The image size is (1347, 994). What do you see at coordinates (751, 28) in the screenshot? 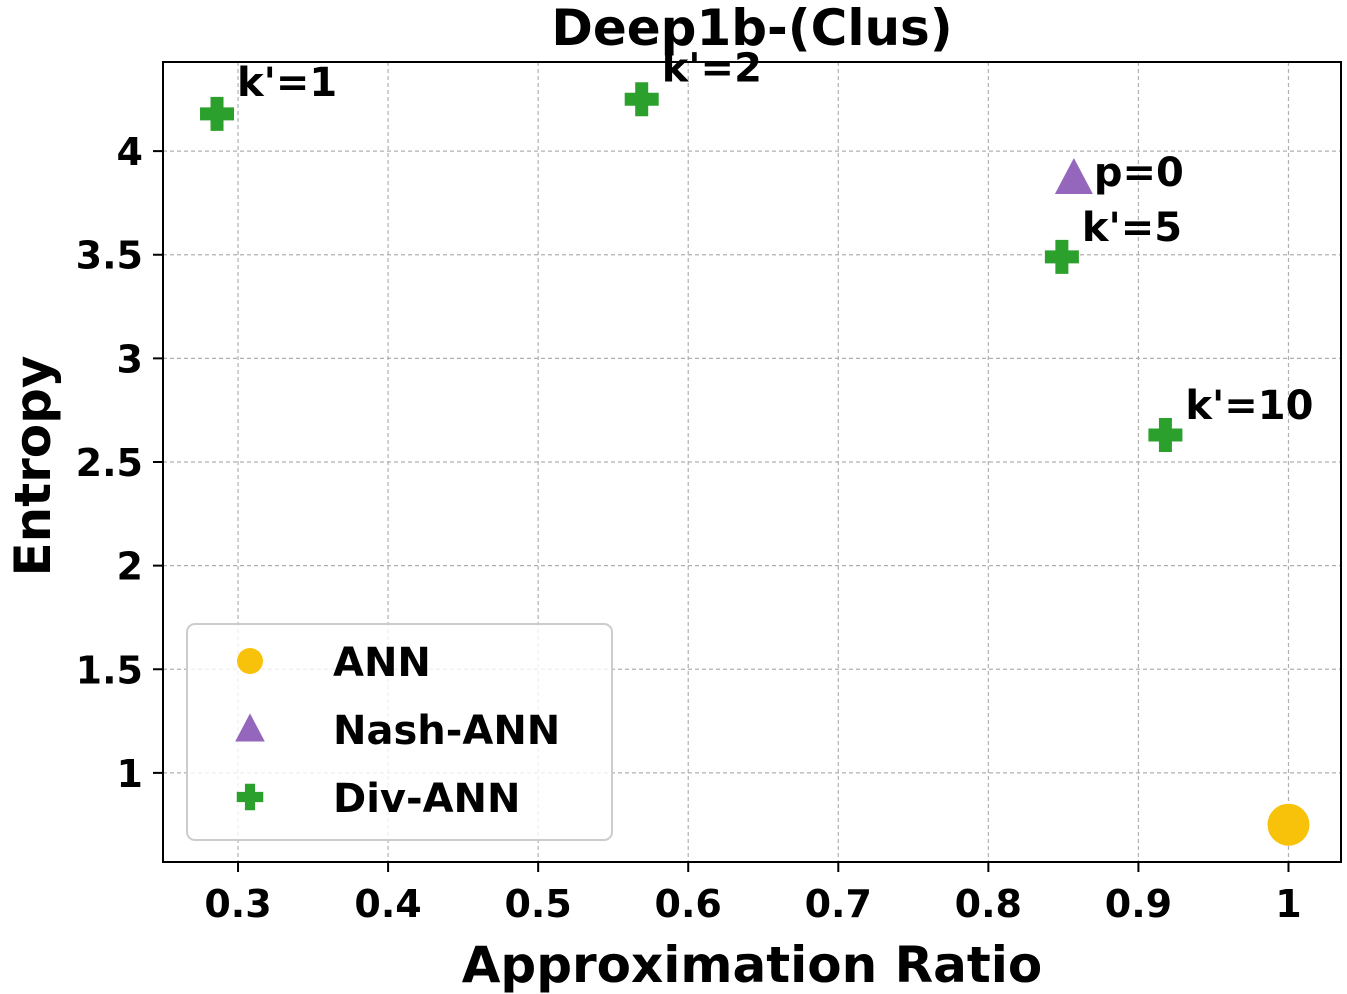
I see `chart-title: Deep1b-(Clus)` at bounding box center [751, 28].